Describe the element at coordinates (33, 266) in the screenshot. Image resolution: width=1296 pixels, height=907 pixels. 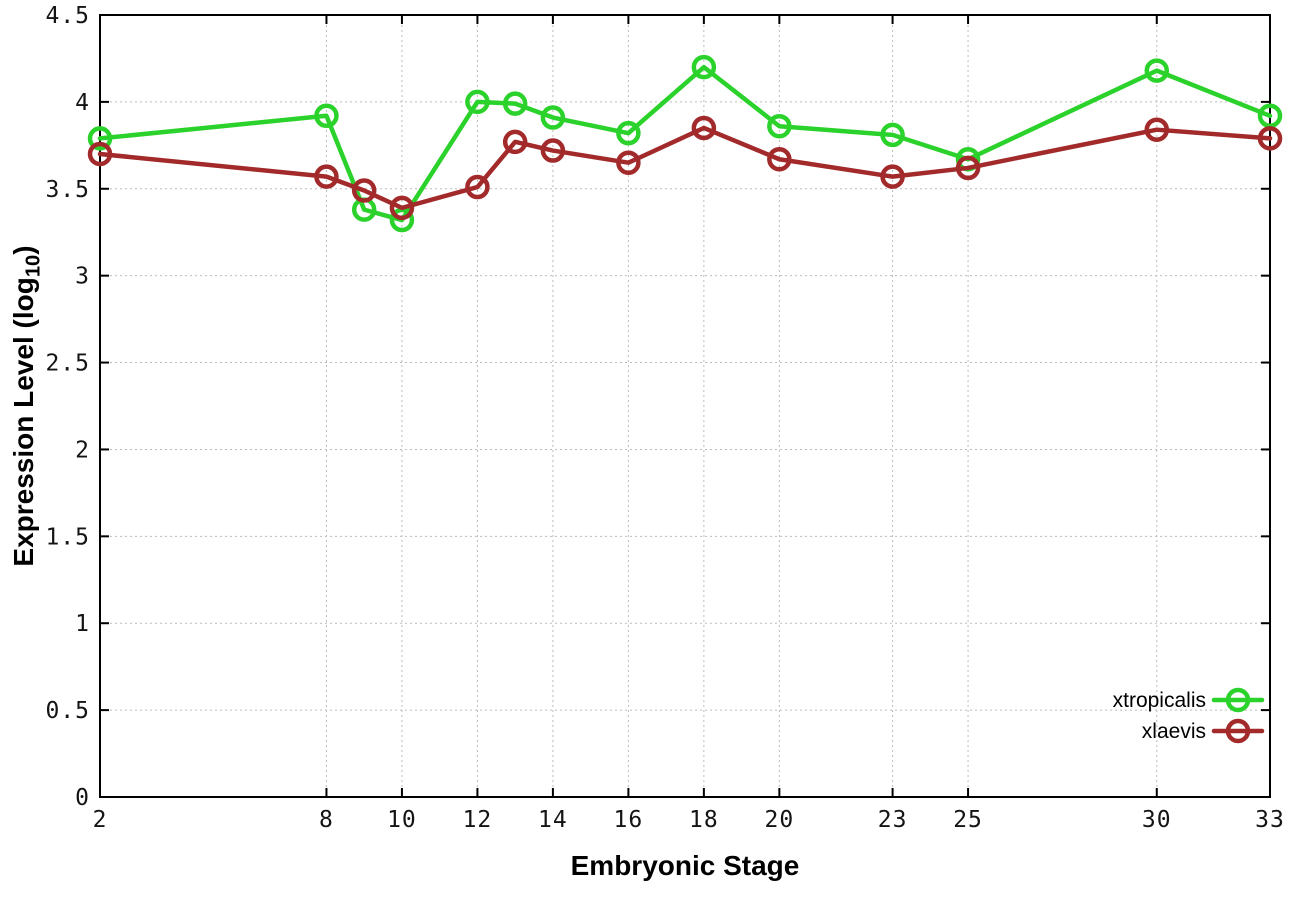
I see `y-axis-title-subscript: 10` at that location.